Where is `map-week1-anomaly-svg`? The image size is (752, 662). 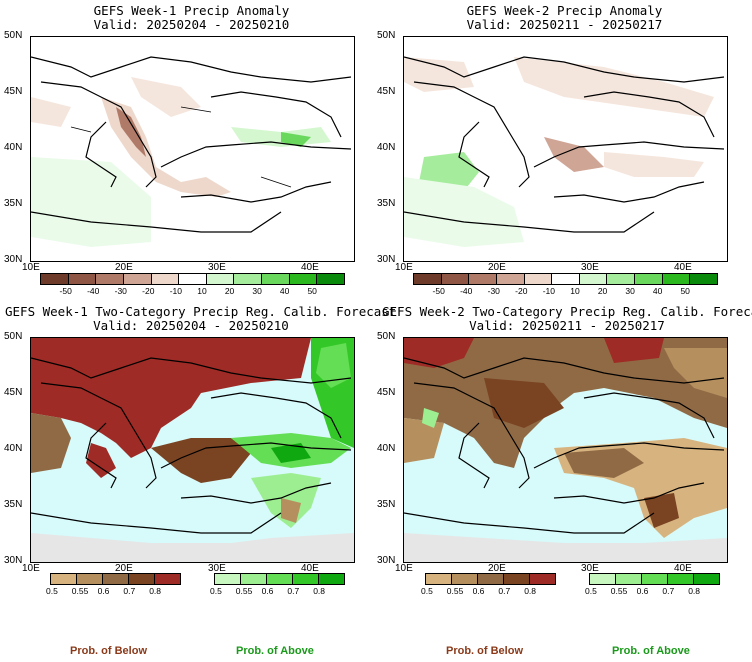
map-week1-anomaly-svg is located at coordinates (192, 149).